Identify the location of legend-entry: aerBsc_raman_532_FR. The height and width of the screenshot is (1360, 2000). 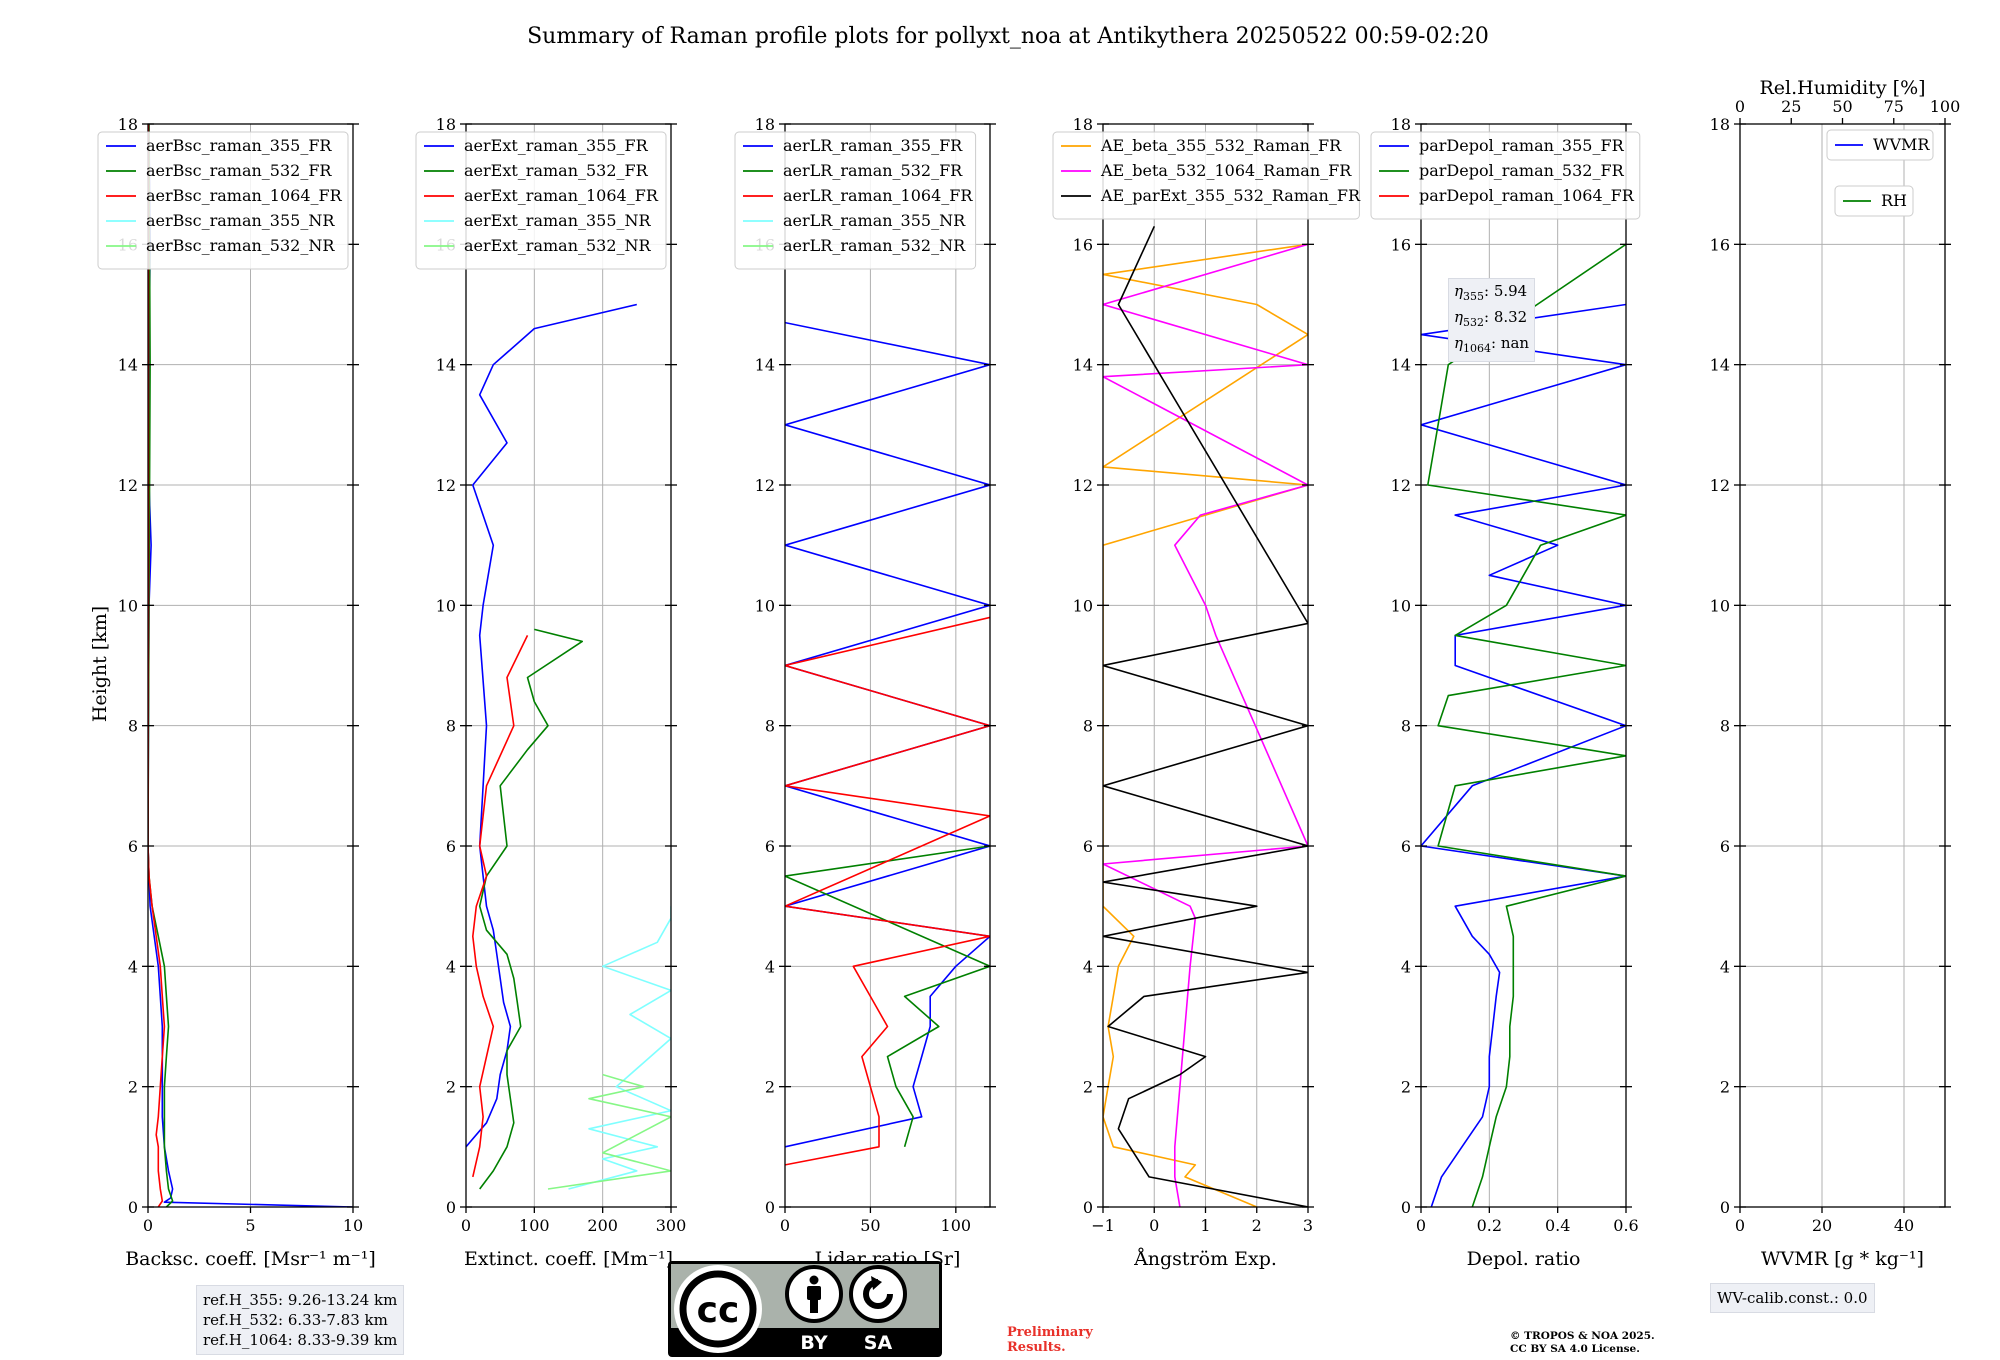
(239, 170).